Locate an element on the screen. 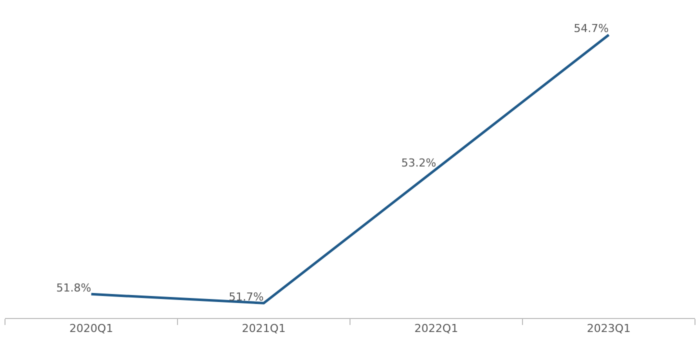 This screenshot has height=348, width=700. x-tick-label: 2021Q1 is located at coordinates (264, 329).